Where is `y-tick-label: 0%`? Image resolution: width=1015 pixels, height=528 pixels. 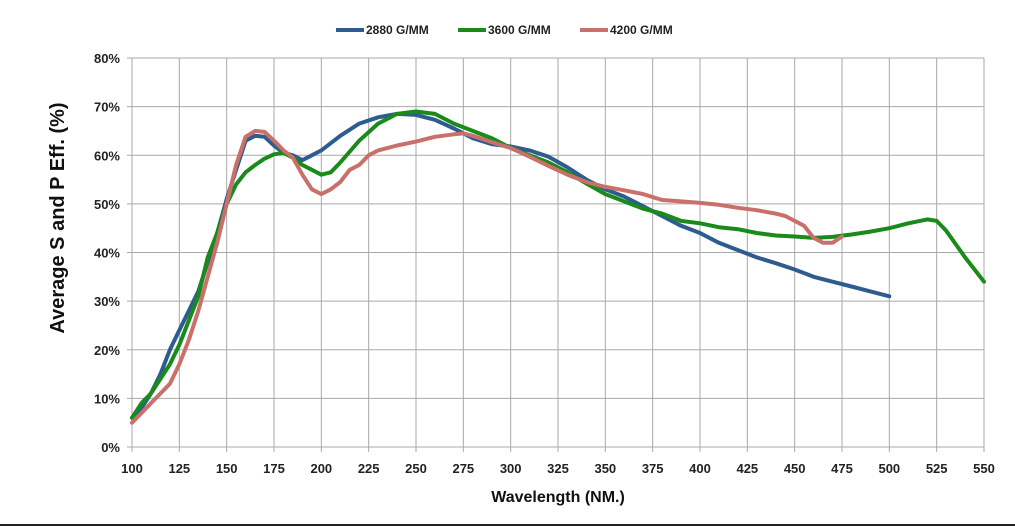 y-tick-label: 0% is located at coordinates (110, 447).